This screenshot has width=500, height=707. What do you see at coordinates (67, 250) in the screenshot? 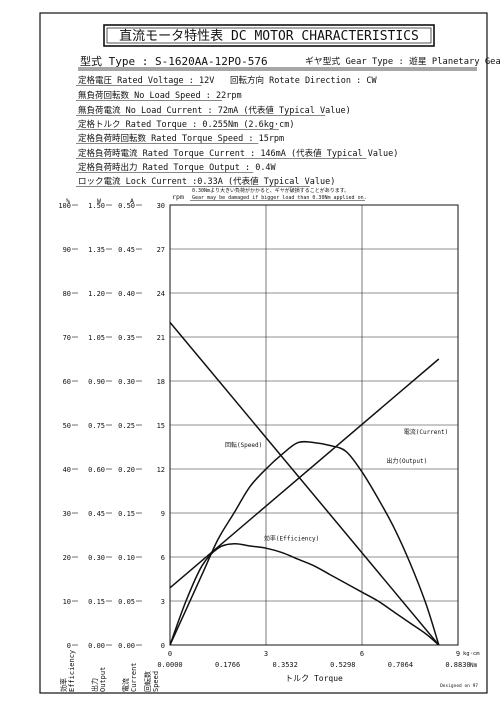
I see `tick-label-efficiency: 90` at bounding box center [67, 250].